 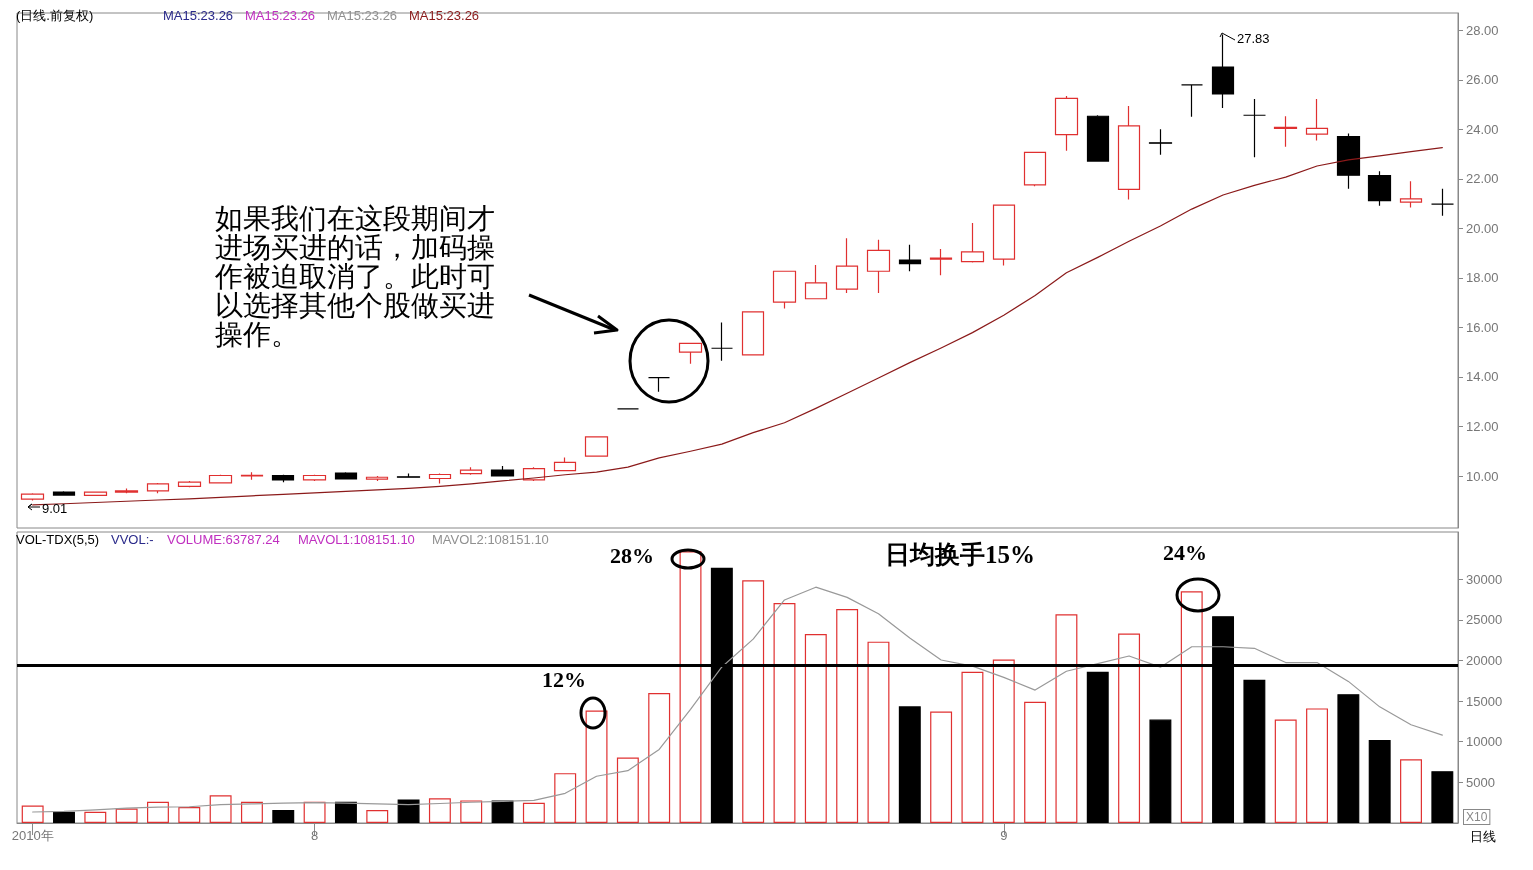 I want to click on annotation: 28%, so click(x=632, y=555).